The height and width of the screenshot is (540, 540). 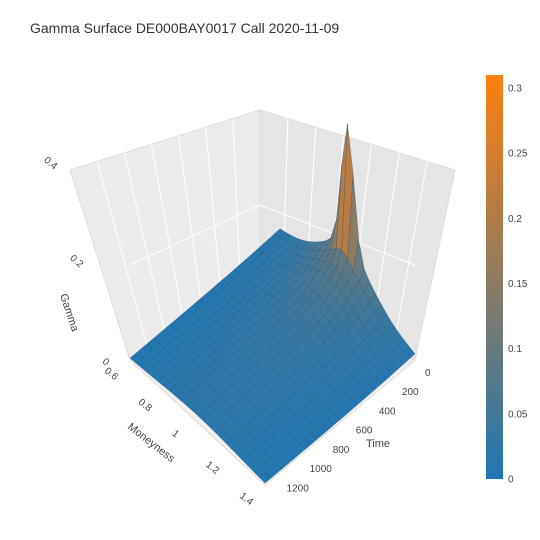 What do you see at coordinates (507, 280) in the screenshot?
I see `colorbar: 0 0.05 0.1 0.15 0.2 0.25 0.3` at bounding box center [507, 280].